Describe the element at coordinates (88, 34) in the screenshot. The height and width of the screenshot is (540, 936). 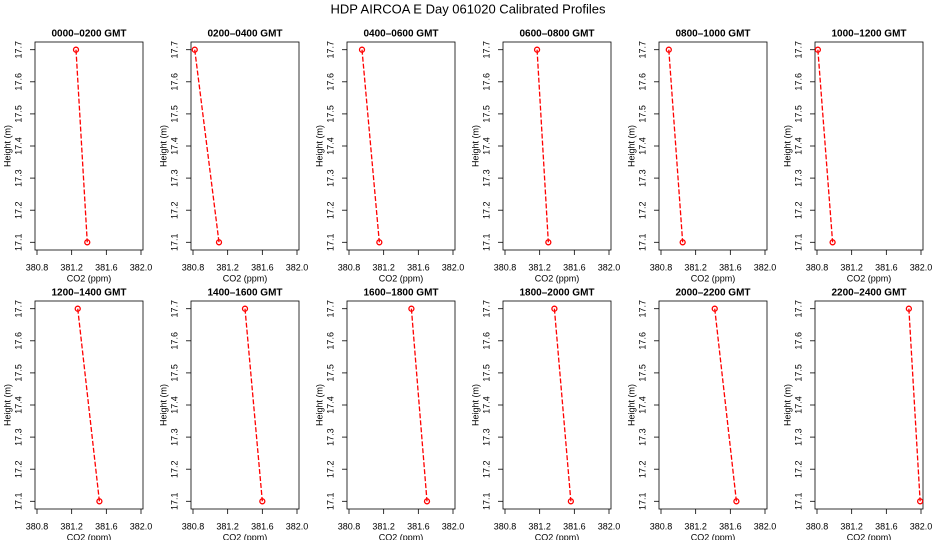
I see `panel-title: 0000–0200 GMT` at that location.